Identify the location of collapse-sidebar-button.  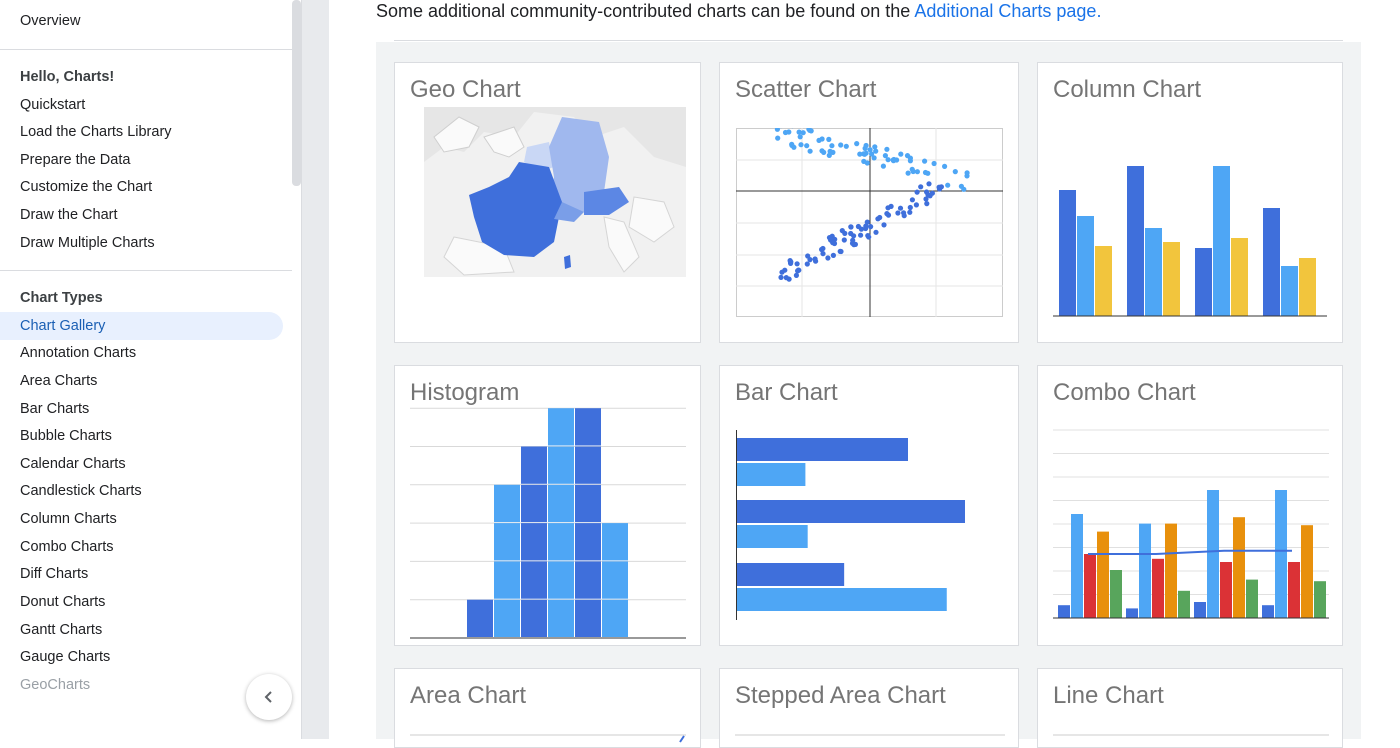
(269, 697).